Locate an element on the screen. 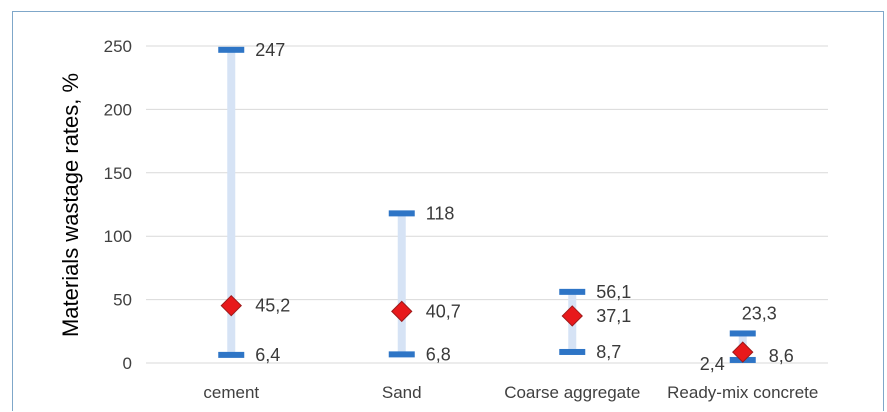  mean-data-label: 40,7 is located at coordinates (443, 311).